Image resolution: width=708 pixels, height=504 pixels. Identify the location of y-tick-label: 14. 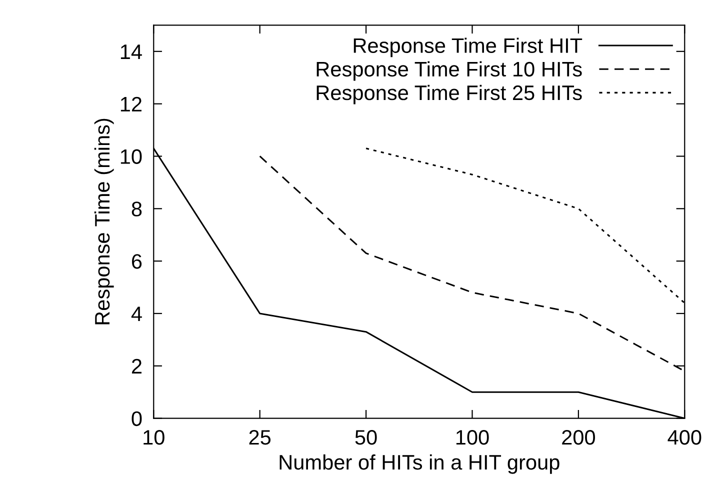
(131, 51).